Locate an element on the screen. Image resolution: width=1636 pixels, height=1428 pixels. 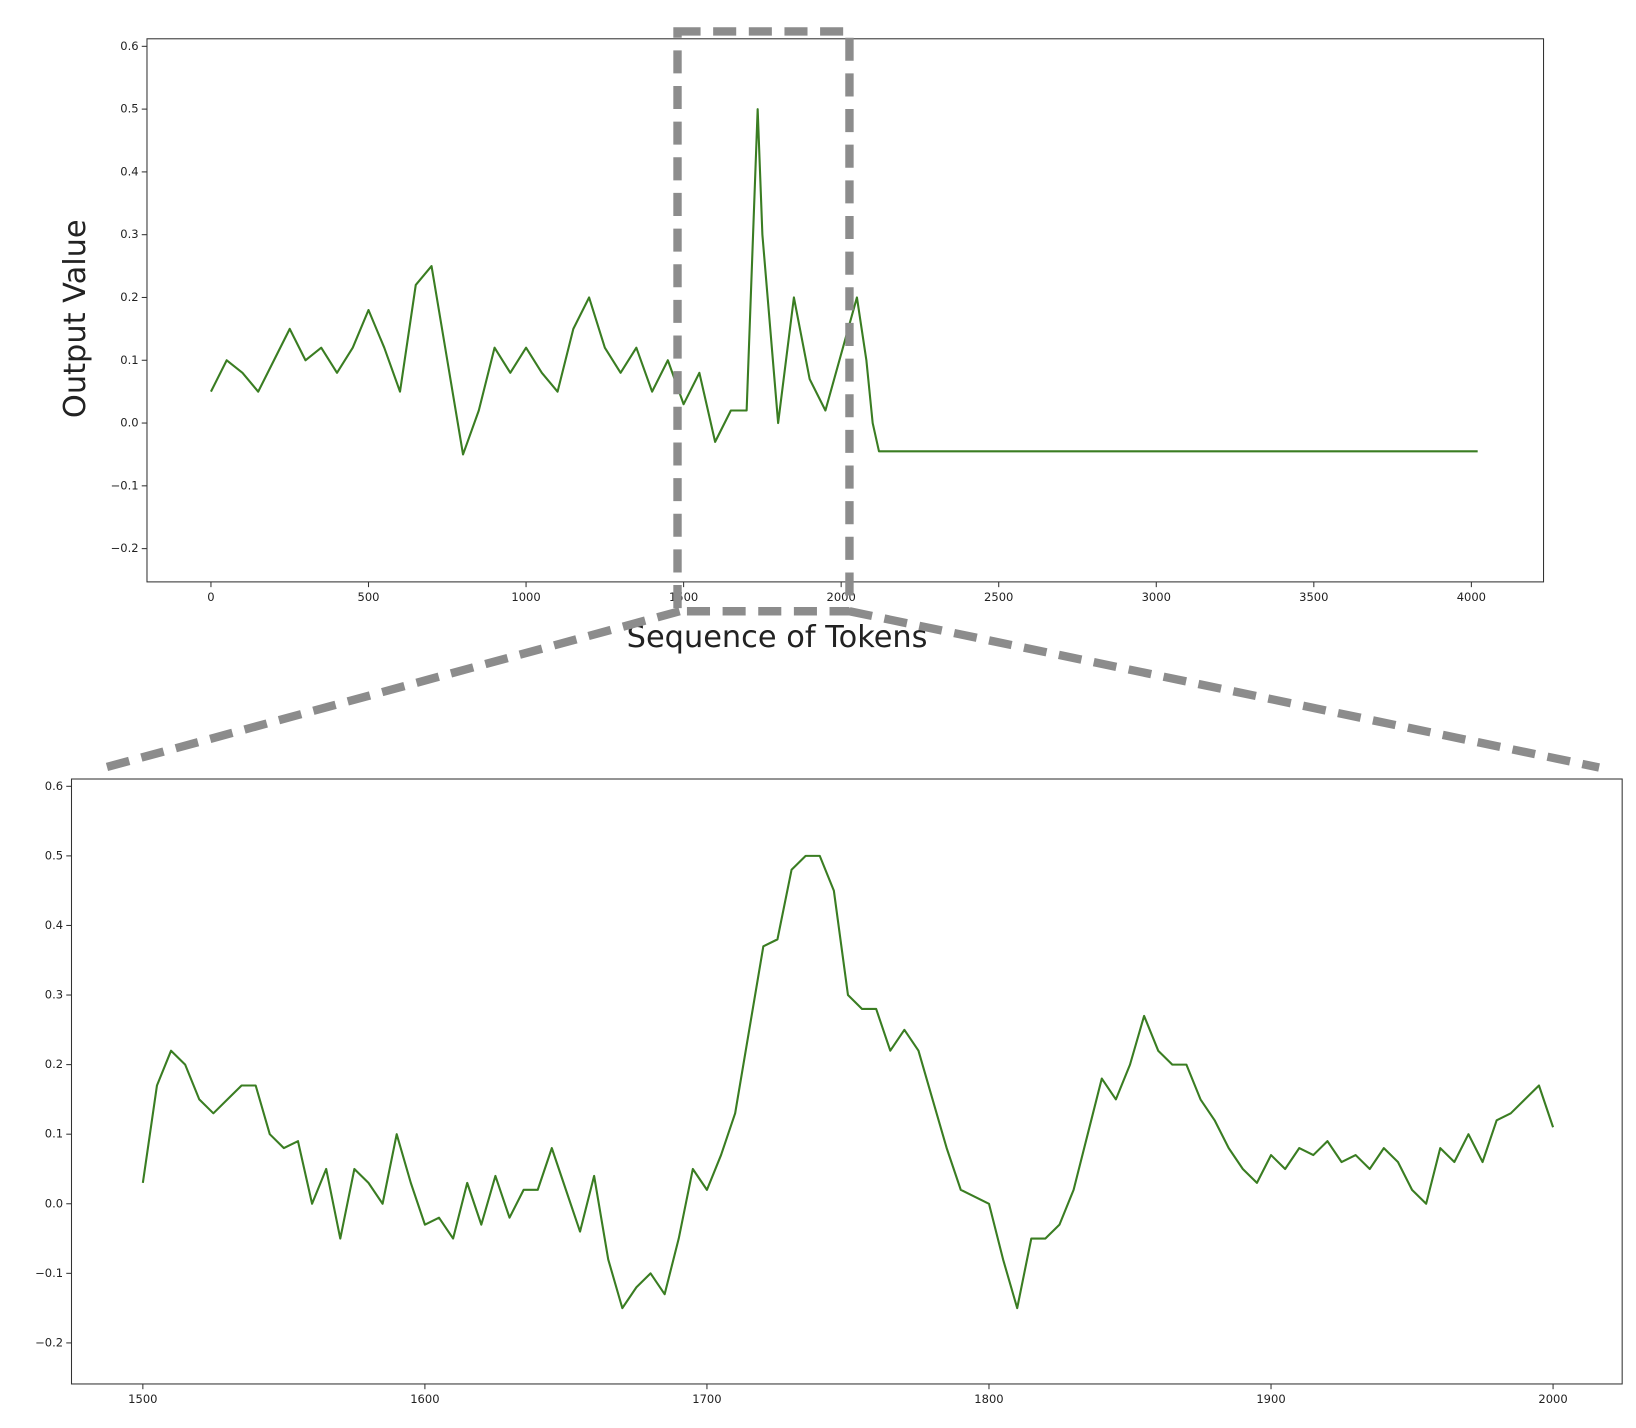
x-tick-label: 1700 is located at coordinates (706, 1399).